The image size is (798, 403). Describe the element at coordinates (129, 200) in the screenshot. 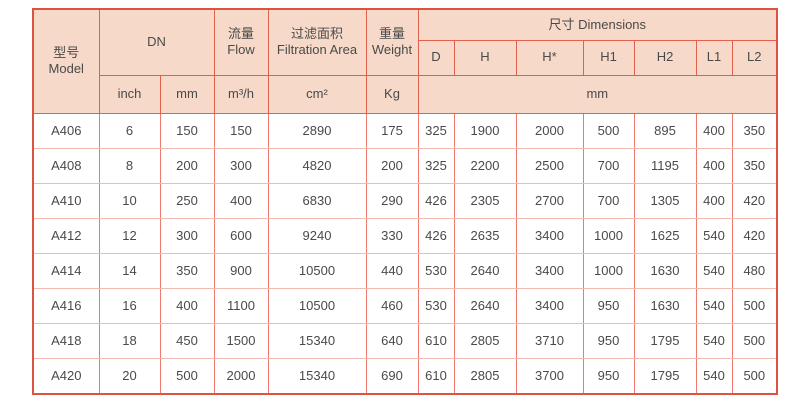

I see `value-cell: 10` at that location.